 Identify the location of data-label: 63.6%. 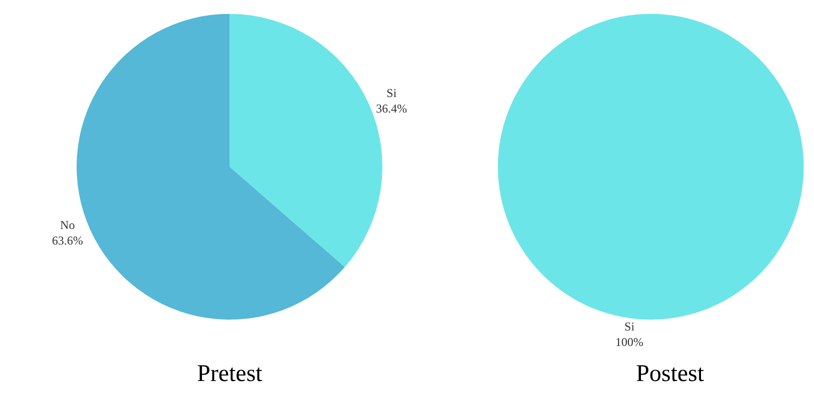
(67, 240).